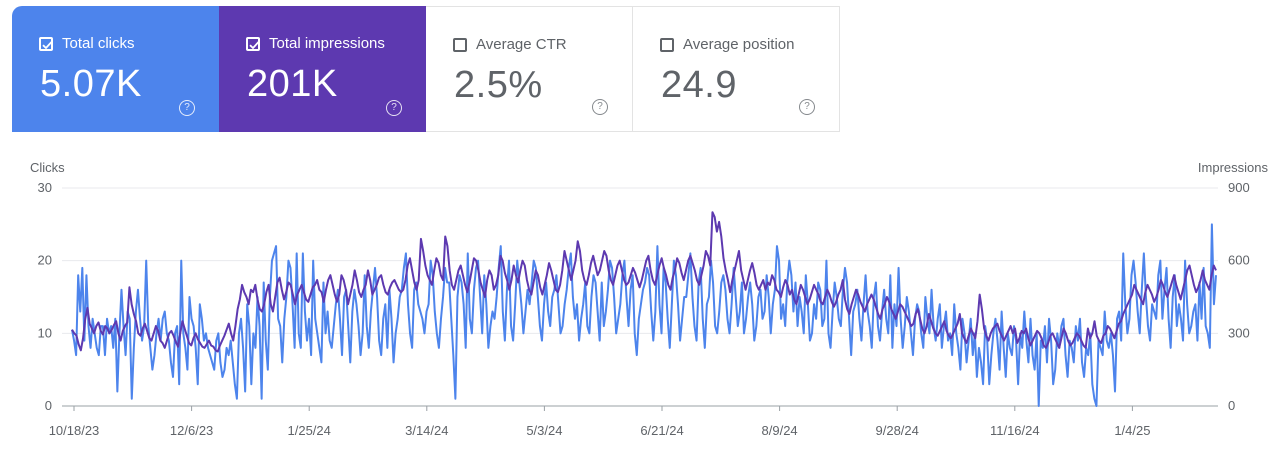  What do you see at coordinates (1231, 405) in the screenshot?
I see `right-tick-label: 0` at bounding box center [1231, 405].